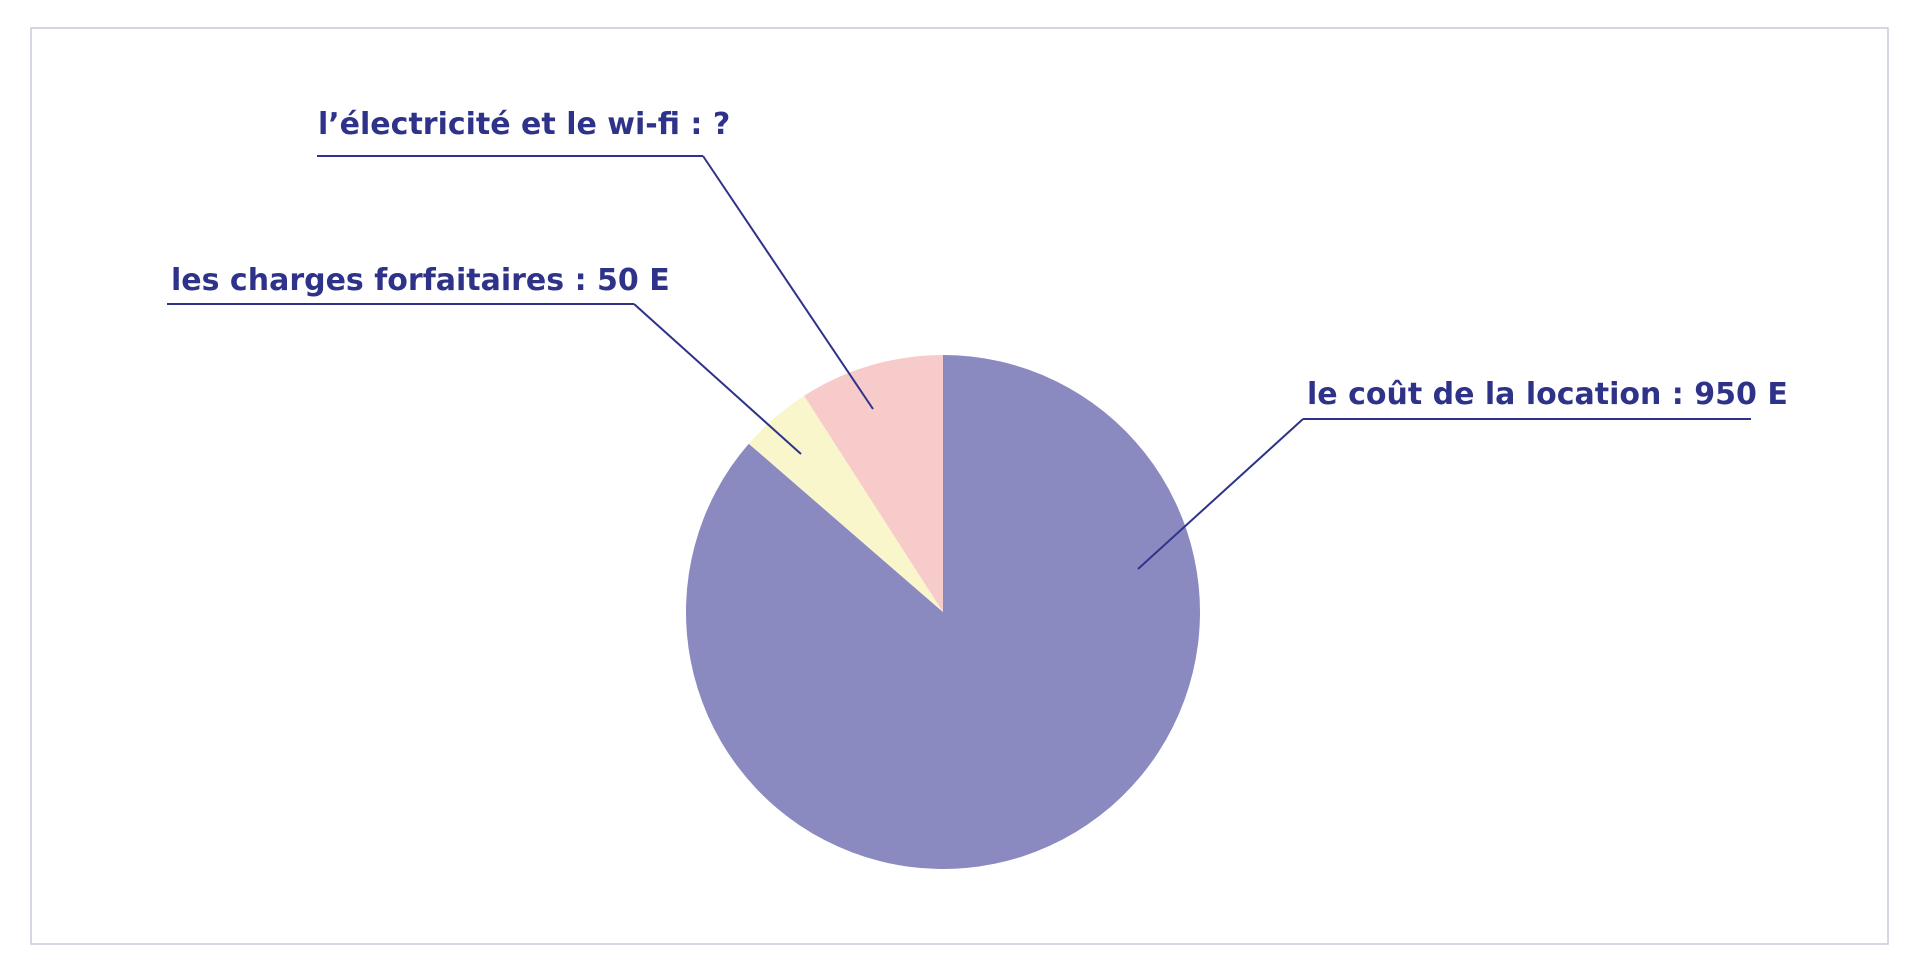 This screenshot has width=1920, height=974. I want to click on slice-label: l’électricité et le wi-fi : ?, so click(524, 124).